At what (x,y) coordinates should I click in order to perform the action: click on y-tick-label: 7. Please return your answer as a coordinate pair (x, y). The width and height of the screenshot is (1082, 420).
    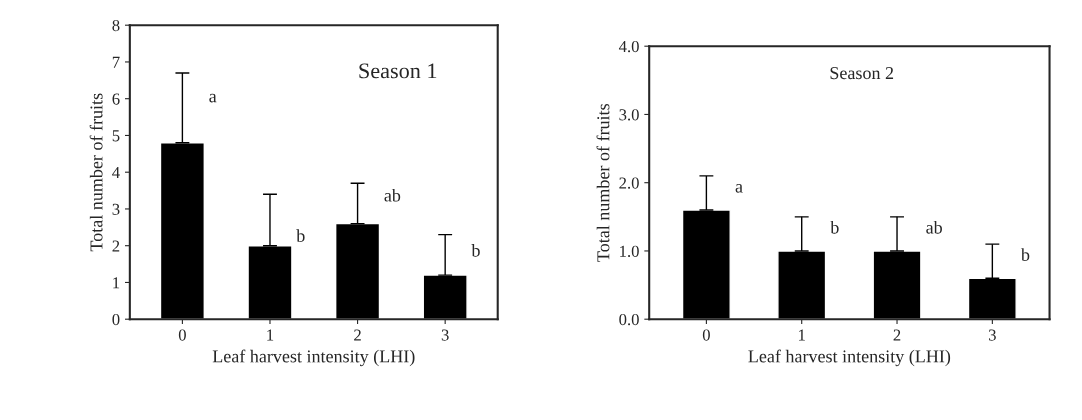
    Looking at the image, I should click on (116, 62).